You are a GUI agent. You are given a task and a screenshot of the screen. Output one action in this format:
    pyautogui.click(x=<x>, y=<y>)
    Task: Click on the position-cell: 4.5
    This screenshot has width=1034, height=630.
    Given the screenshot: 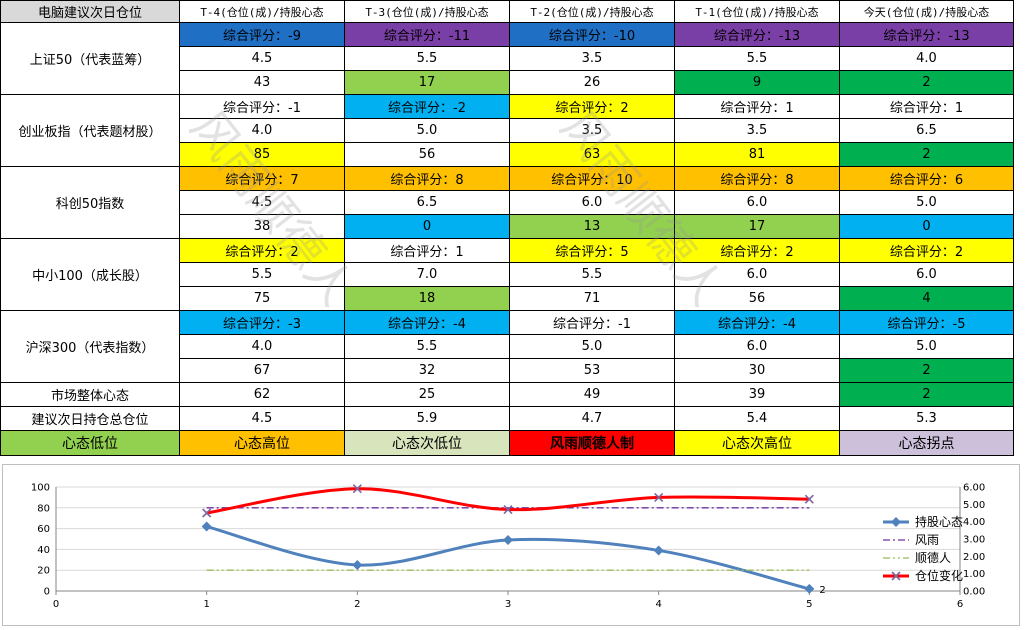 What is the action you would take?
    pyautogui.click(x=262, y=59)
    